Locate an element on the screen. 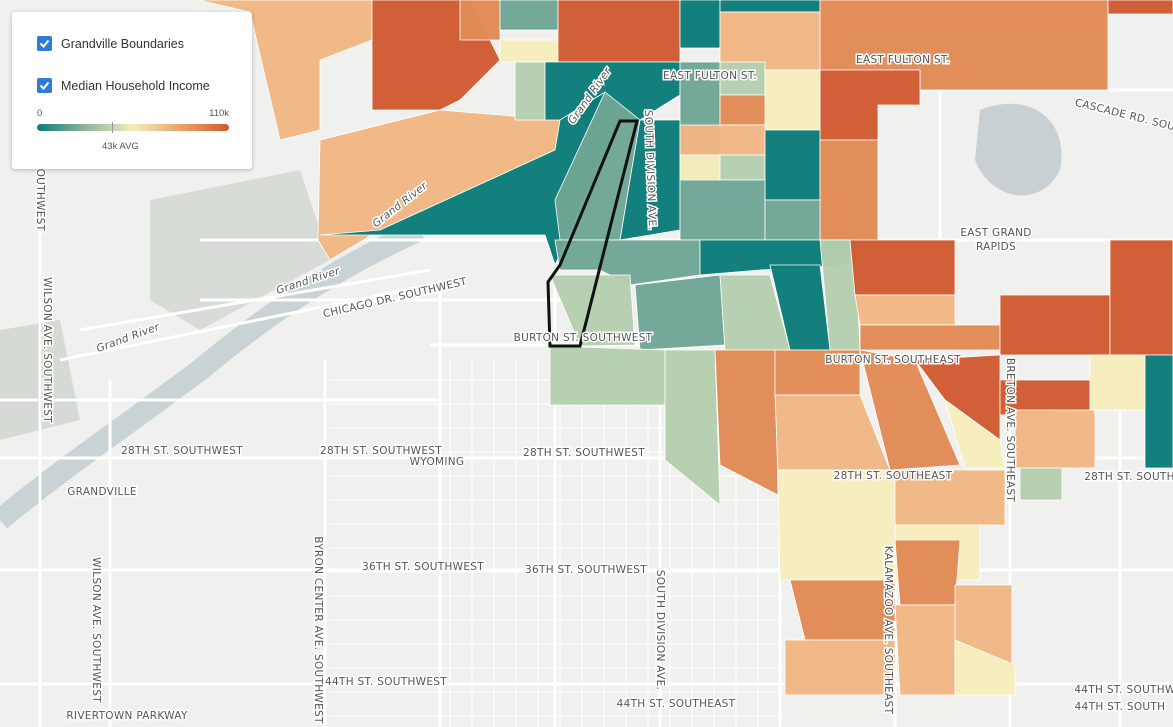 The image size is (1173, 727). map-label: OUTHWEST is located at coordinates (40, 200).